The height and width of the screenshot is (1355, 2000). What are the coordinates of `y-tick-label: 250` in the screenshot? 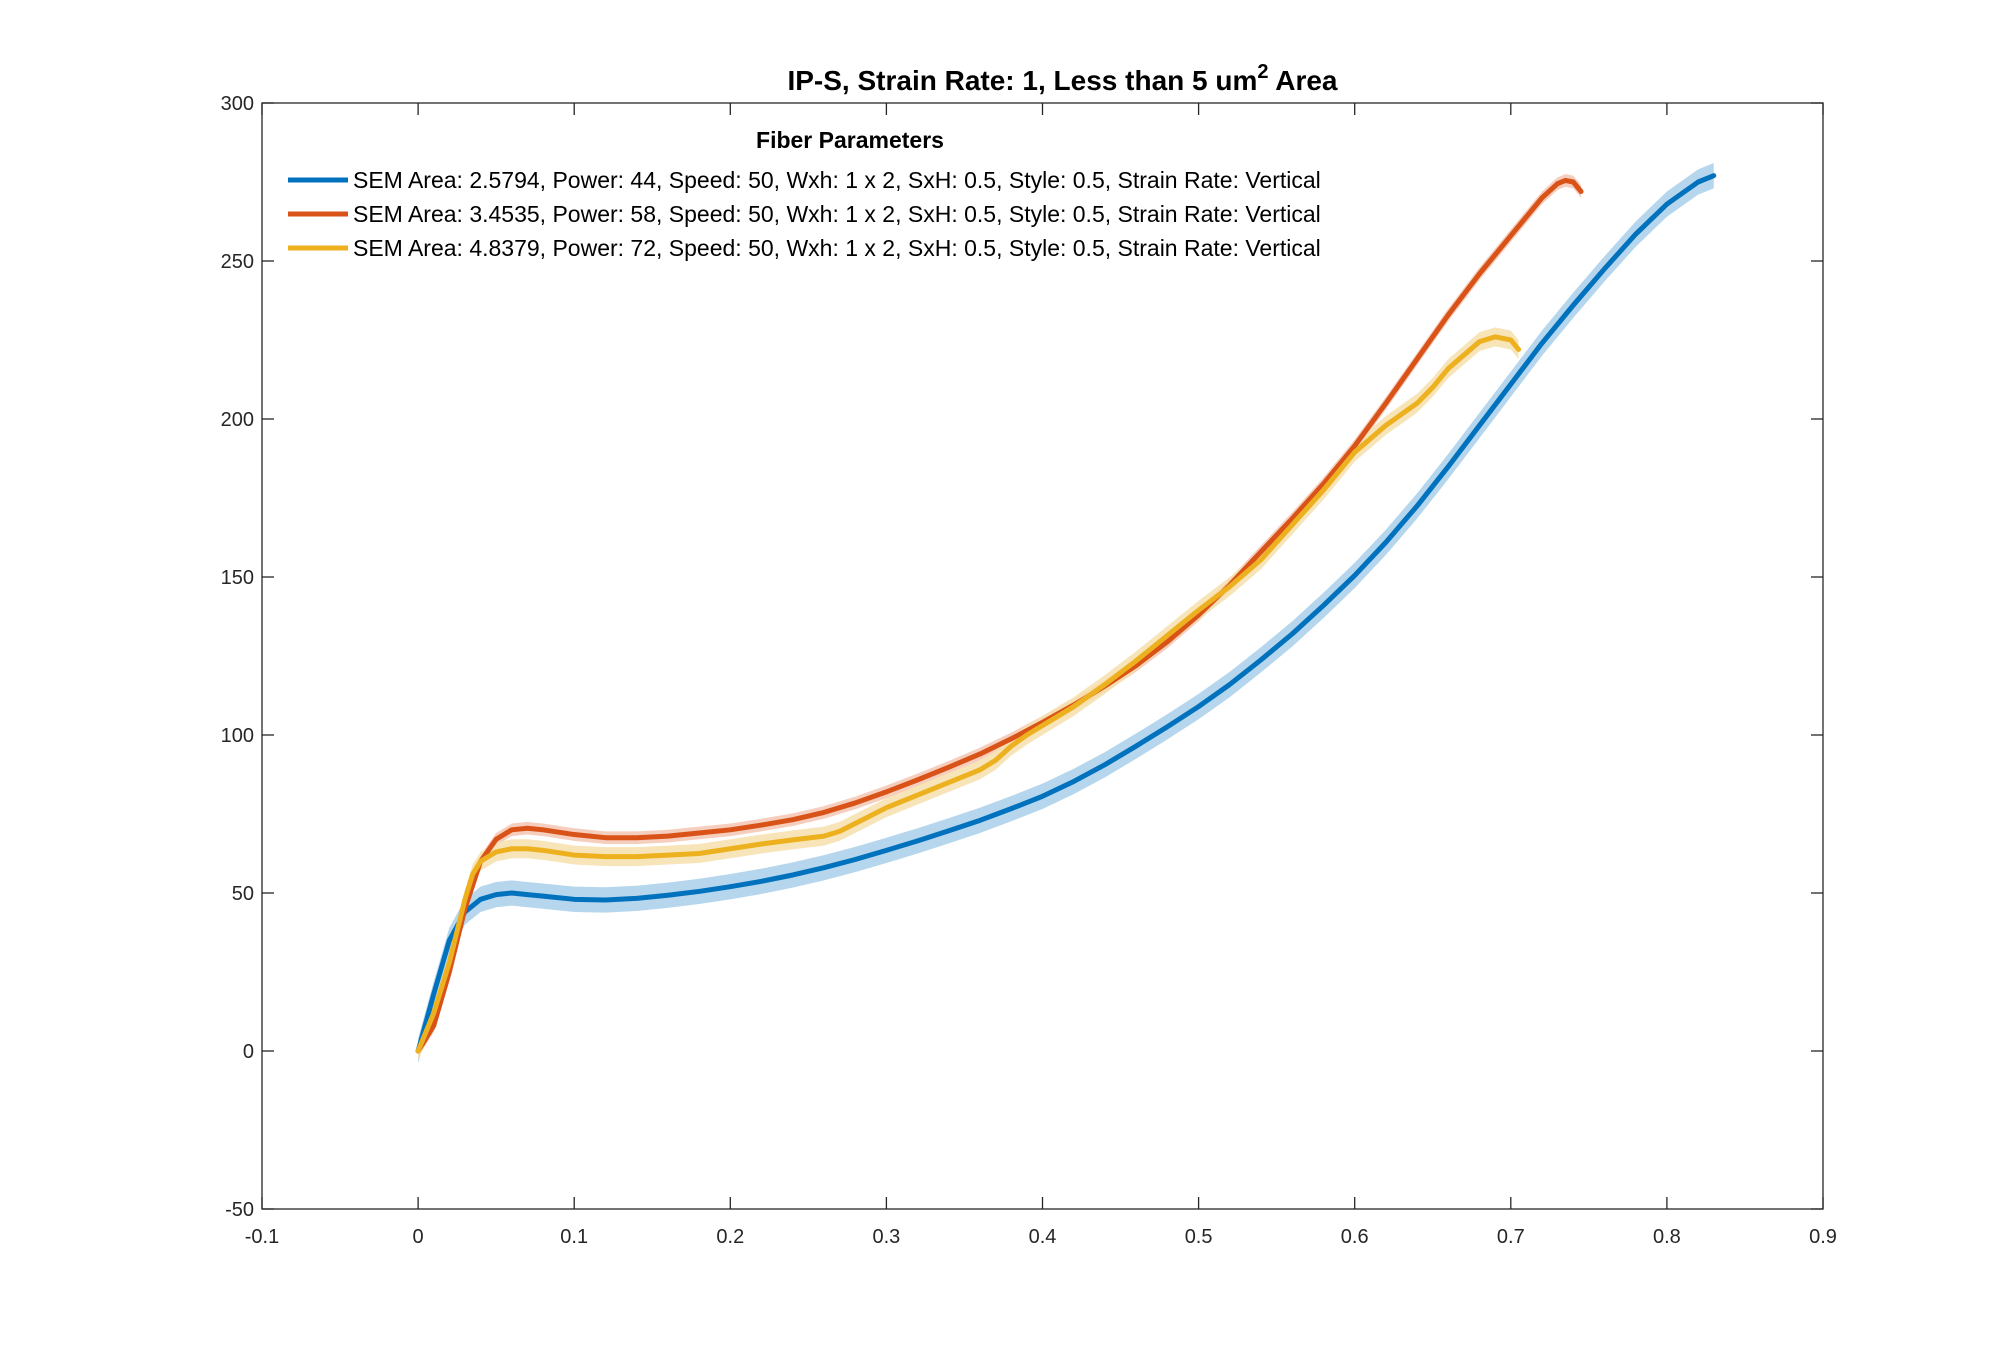 It's located at (237, 262).